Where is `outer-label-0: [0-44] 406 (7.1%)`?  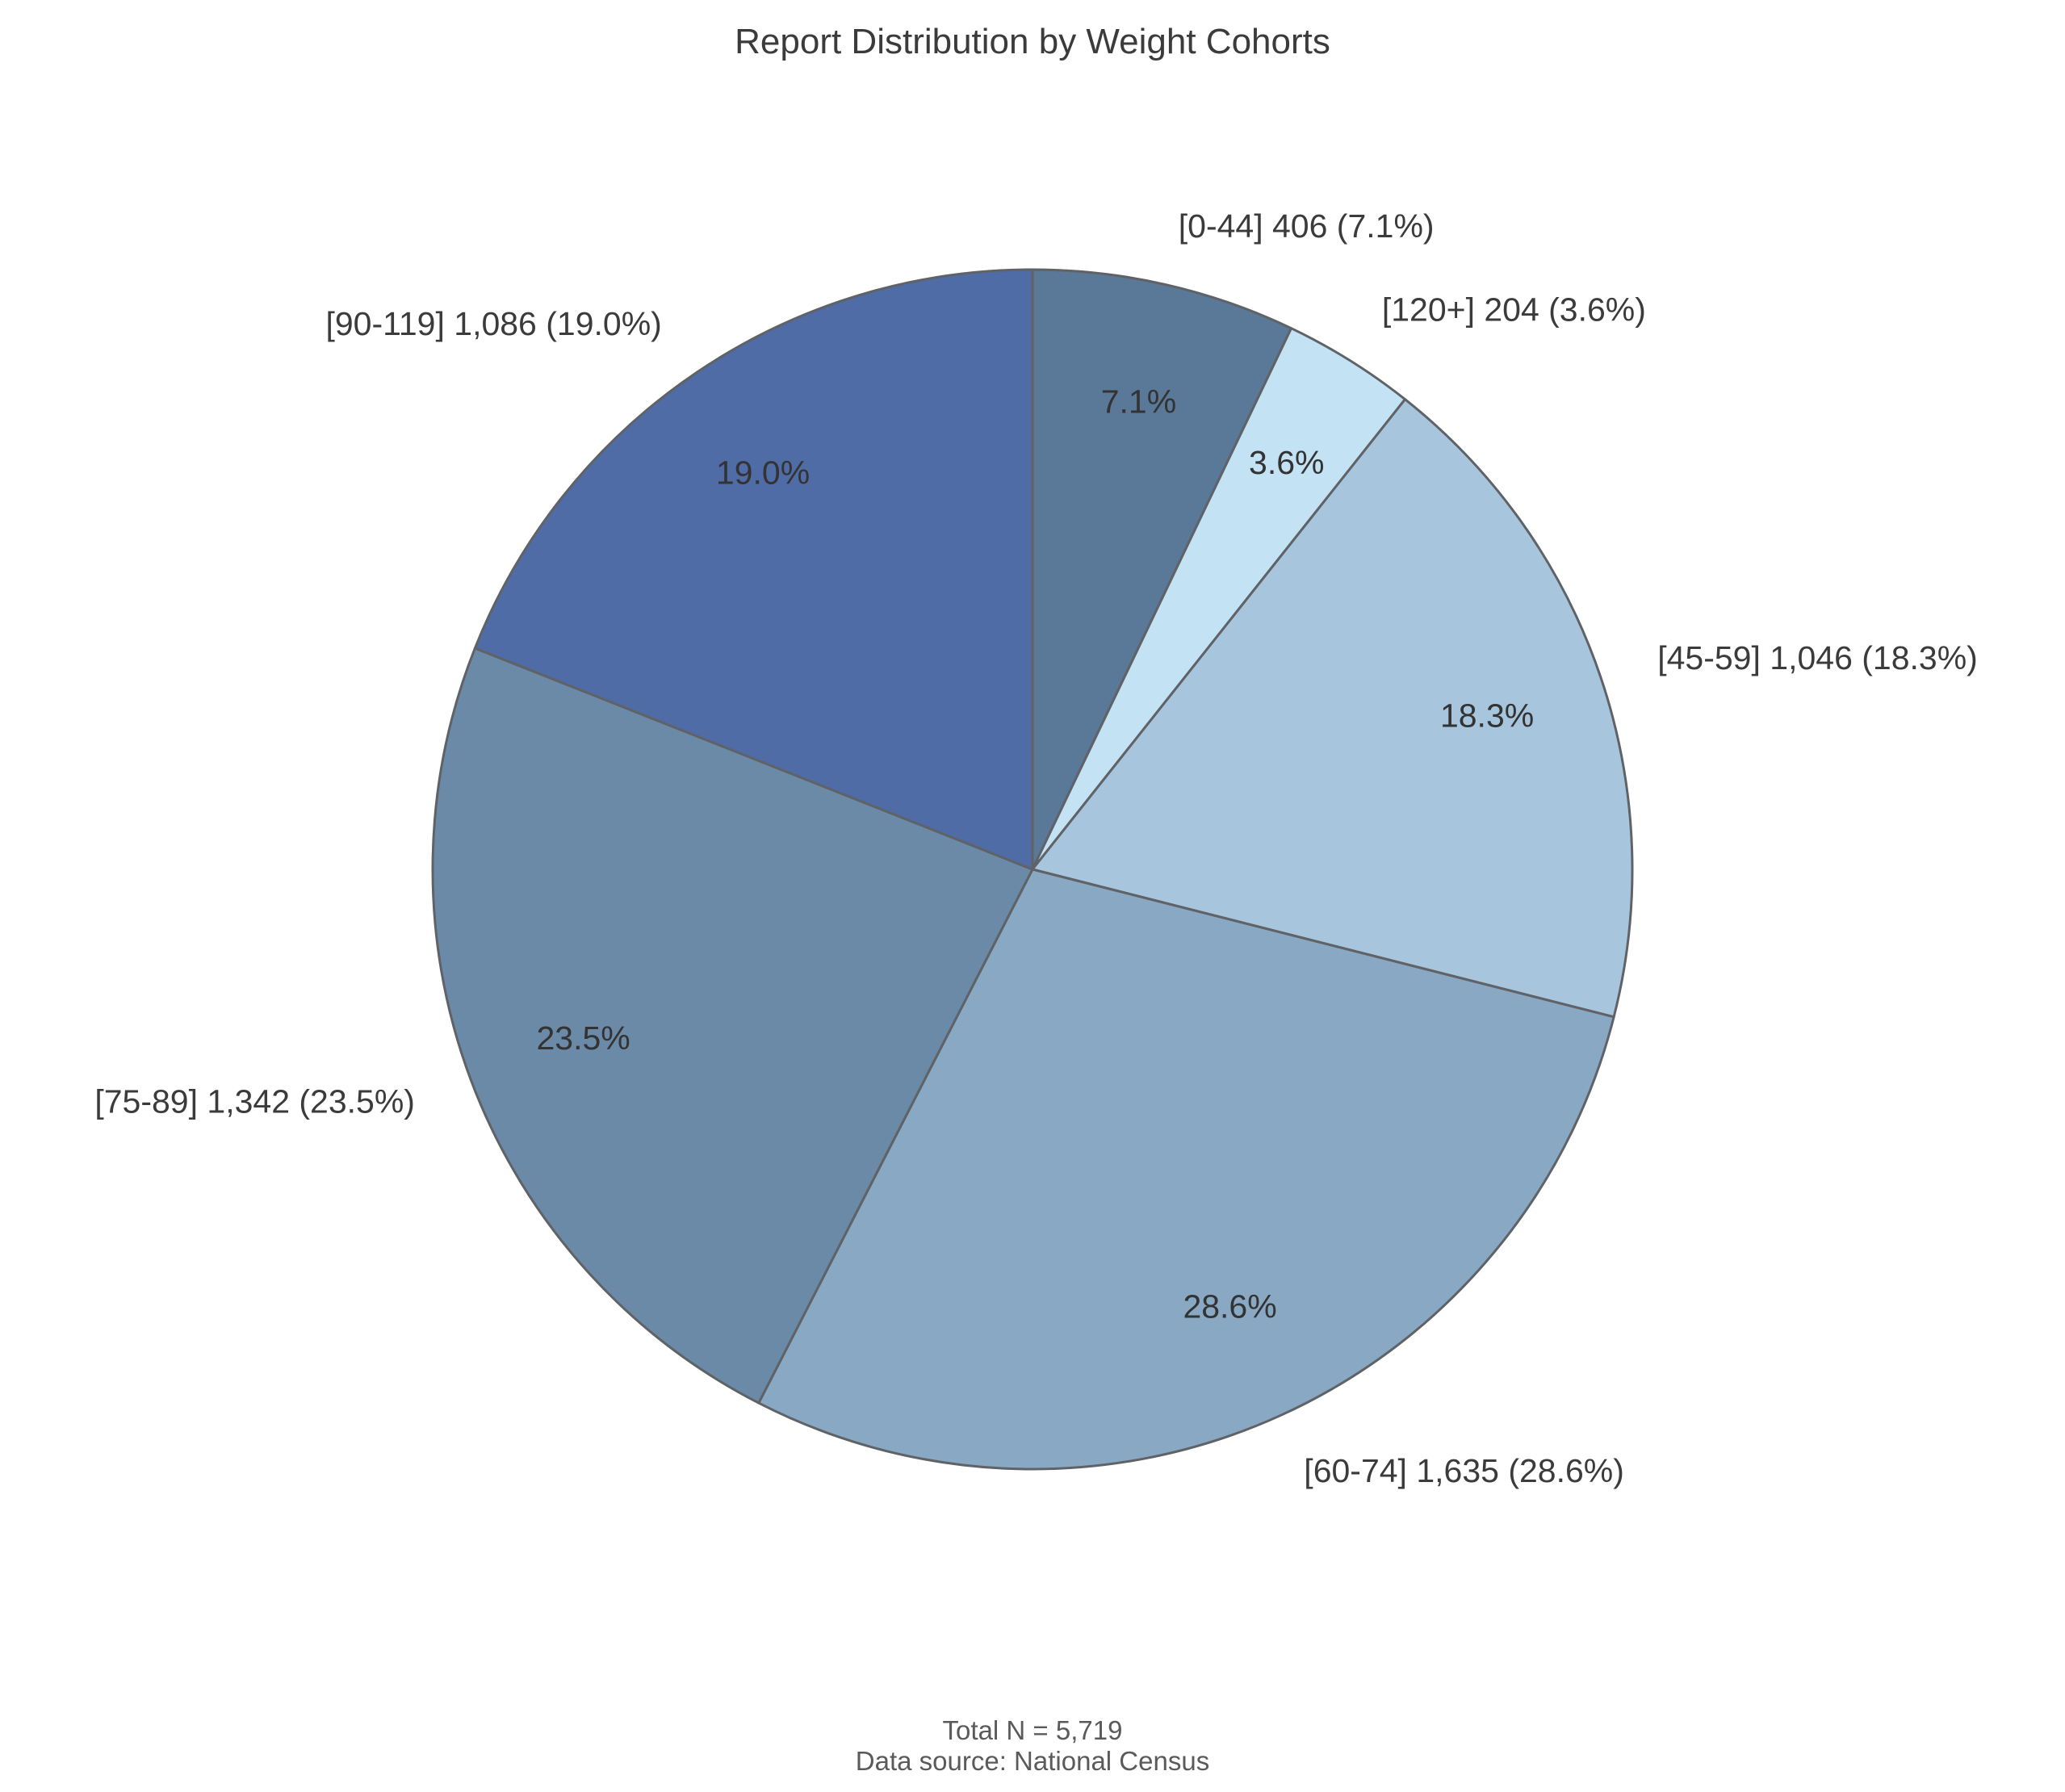 outer-label-0: [0-44] 406 (7.1%) is located at coordinates (1307, 226).